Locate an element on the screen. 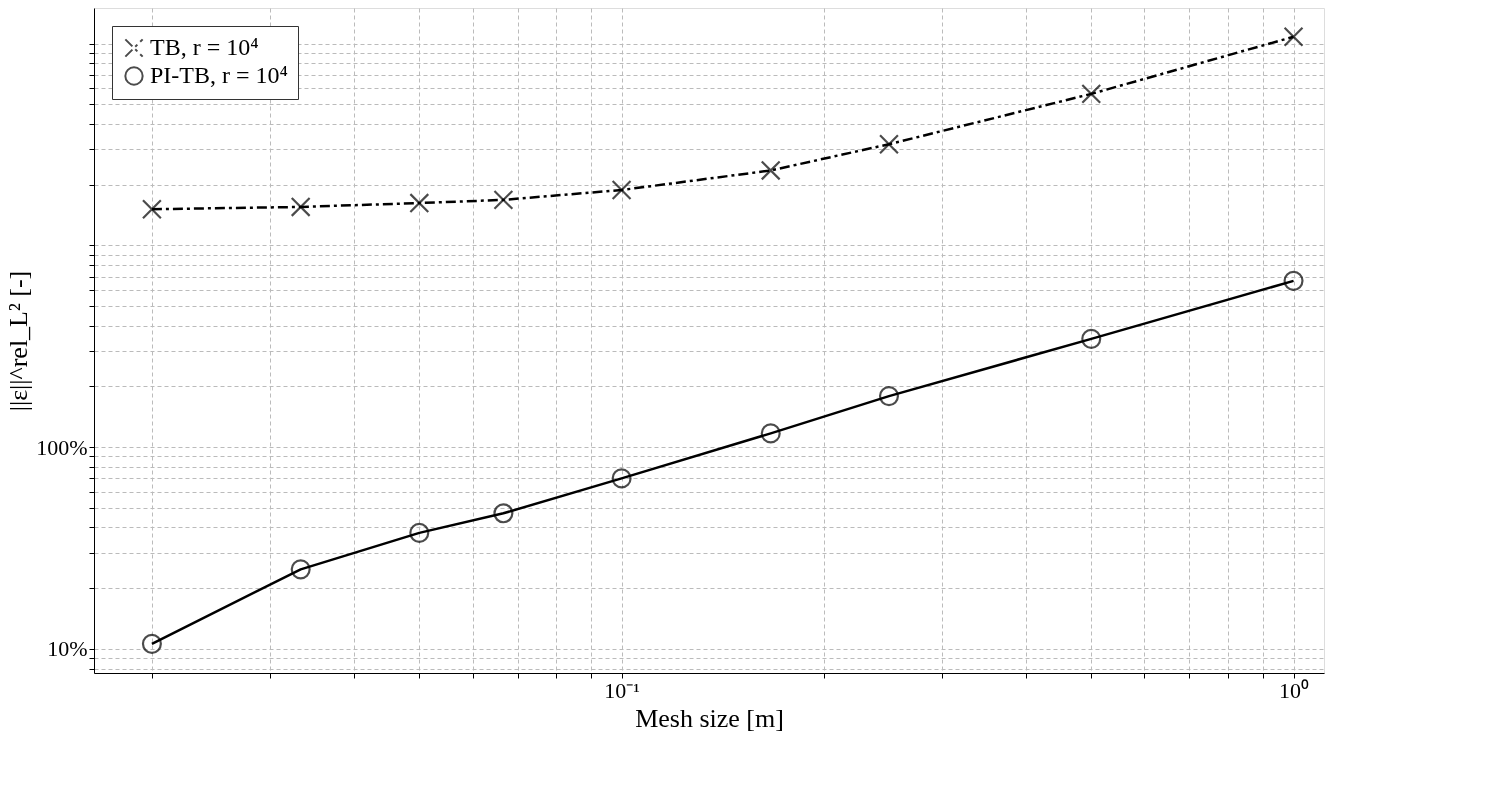 This screenshot has height=798, width=1486. y-tick-label: 10% is located at coordinates (67, 649).